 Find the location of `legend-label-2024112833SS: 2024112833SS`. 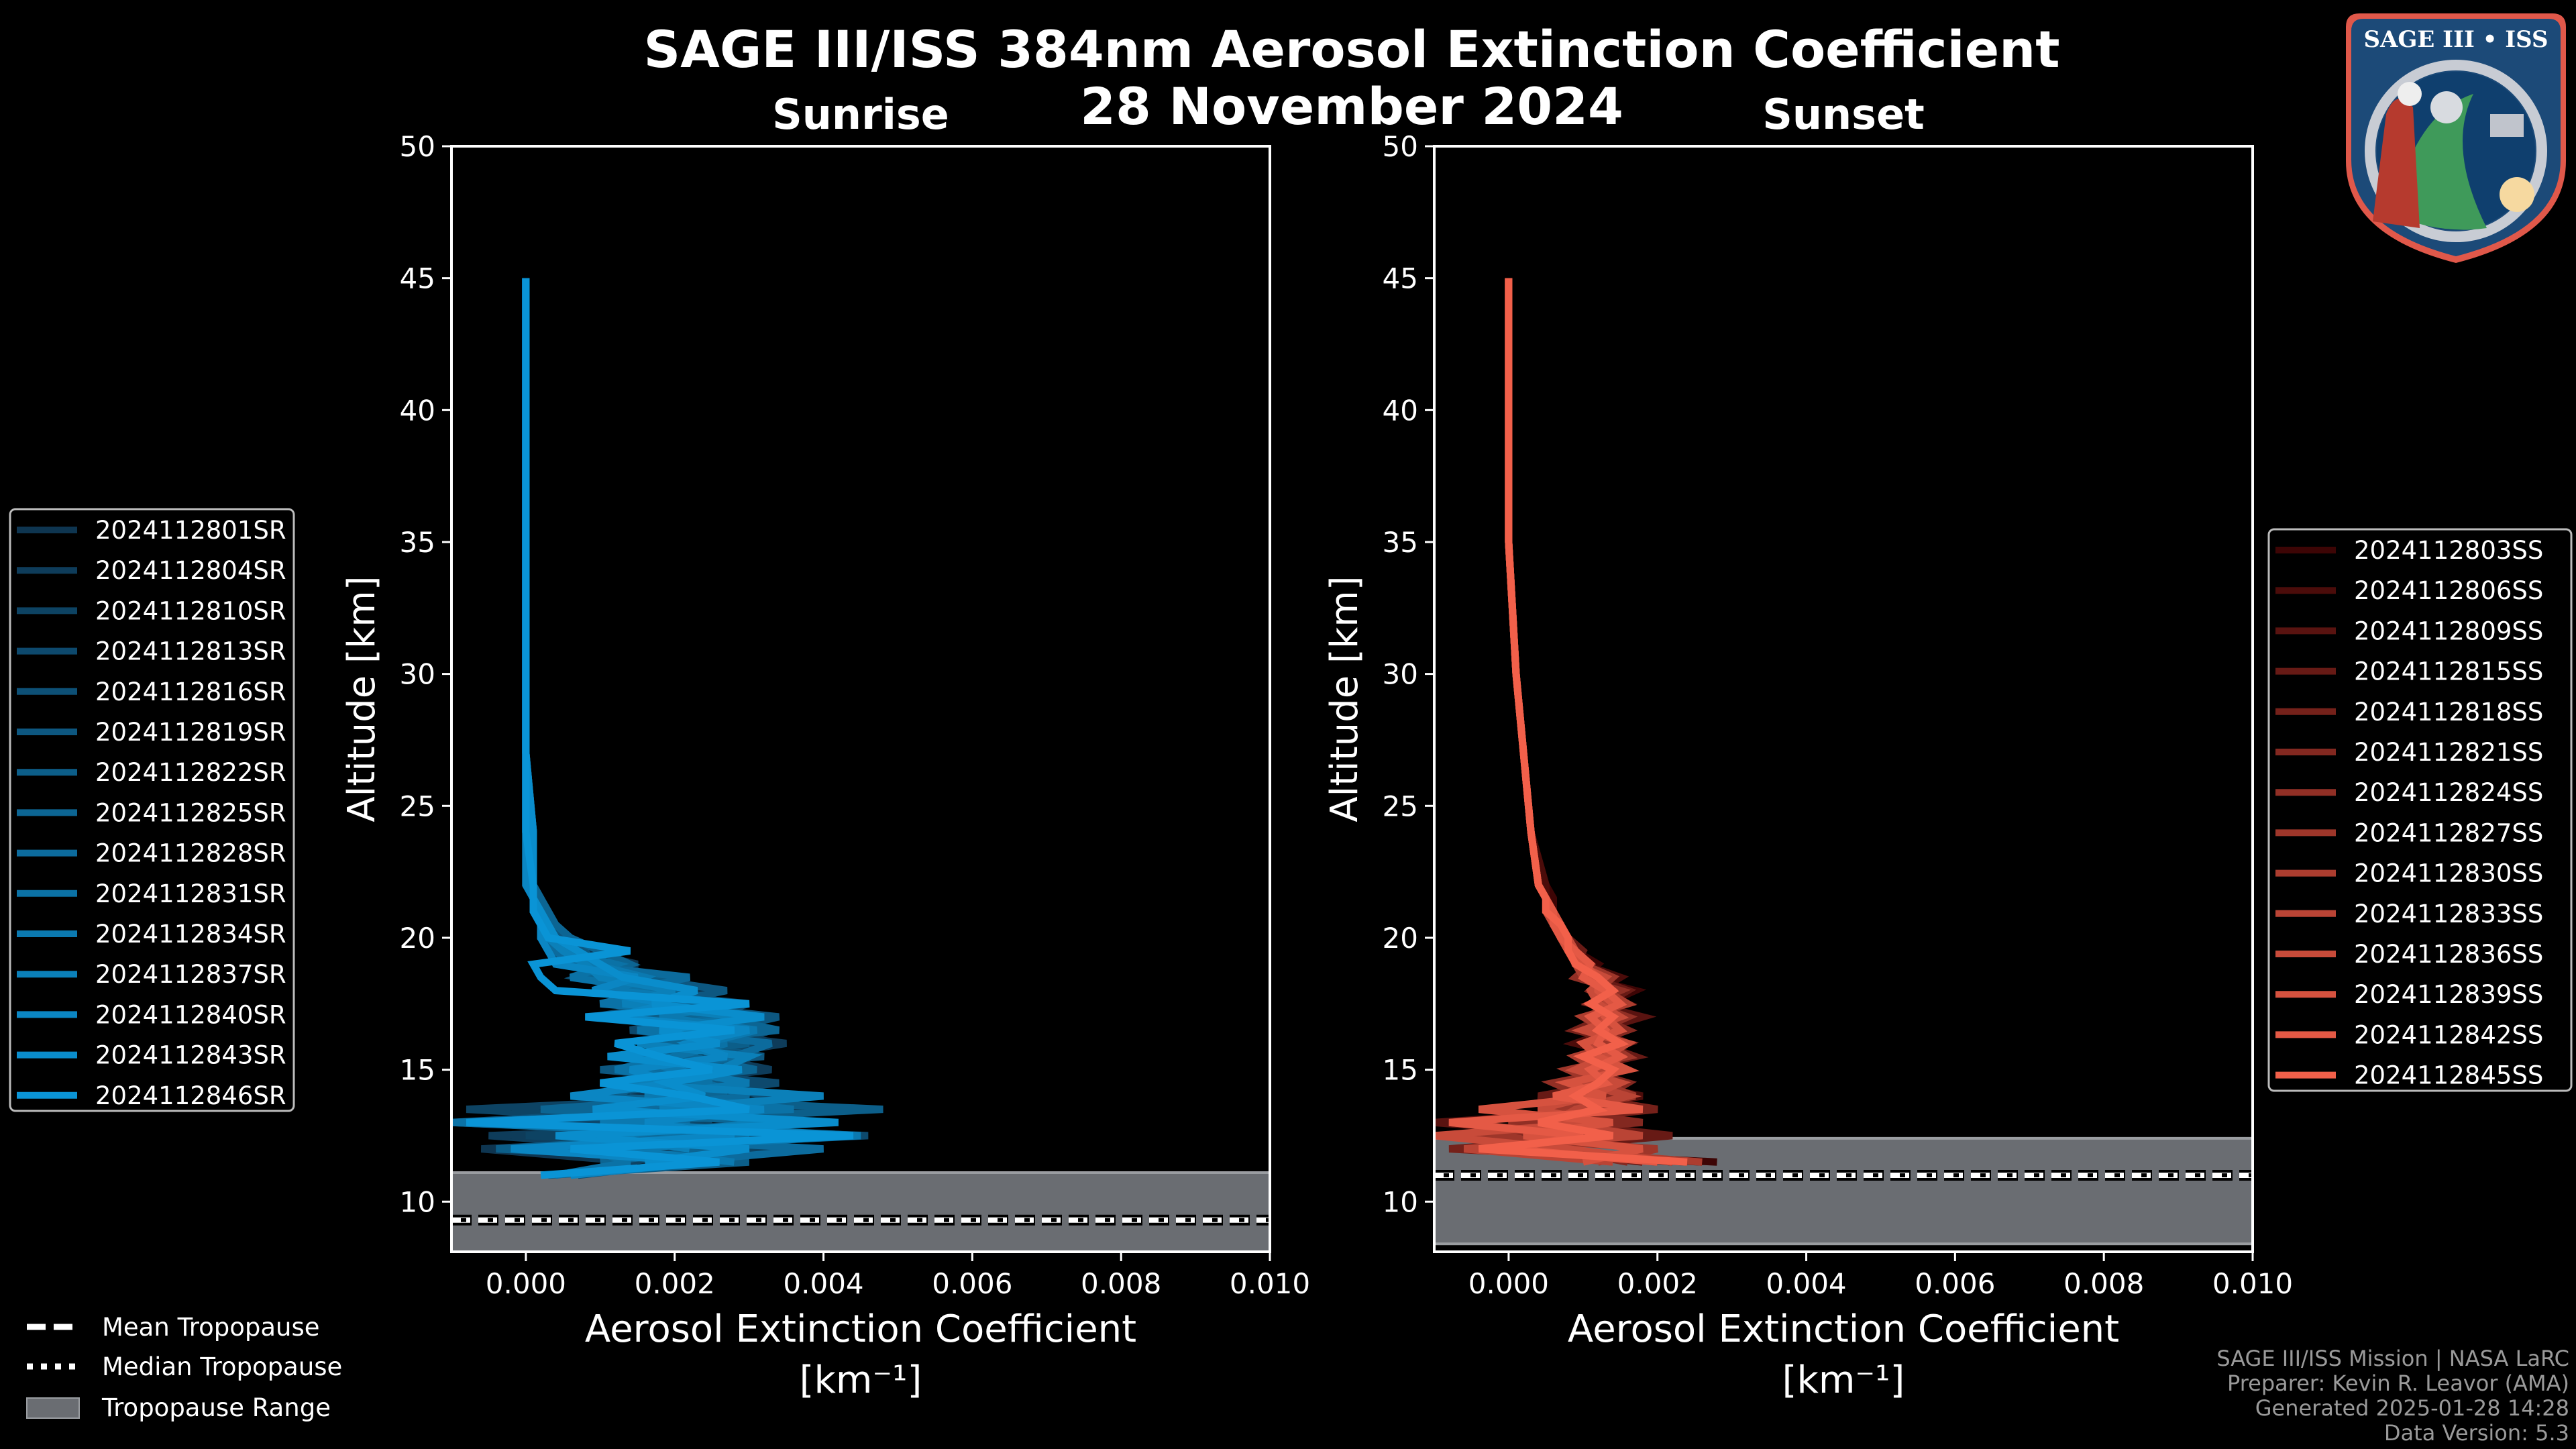

legend-label-2024112833SS: 2024112833SS is located at coordinates (2448, 914).